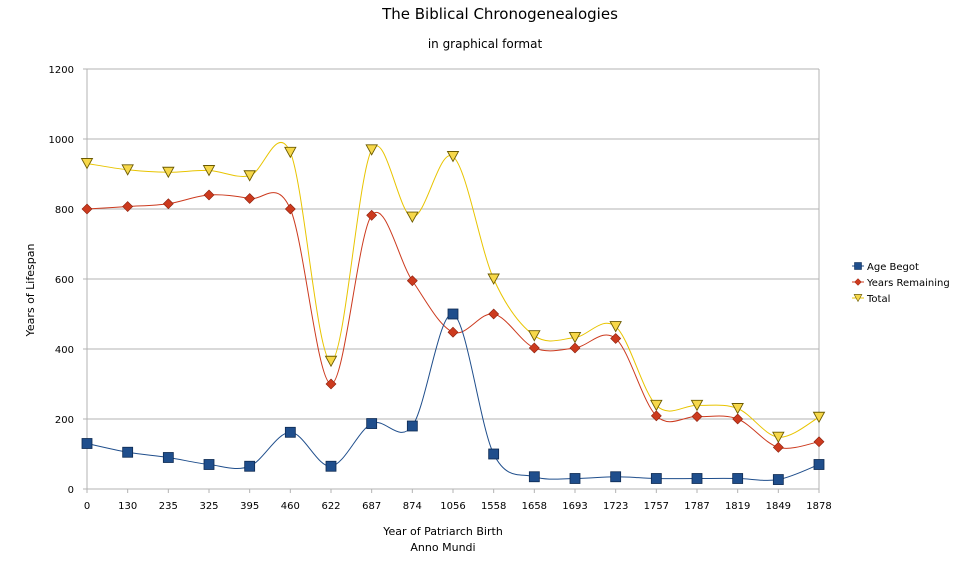 The width and height of the screenshot is (961, 564). Describe the element at coordinates (656, 506) in the screenshot. I see `x-tick-label: 1757` at that location.